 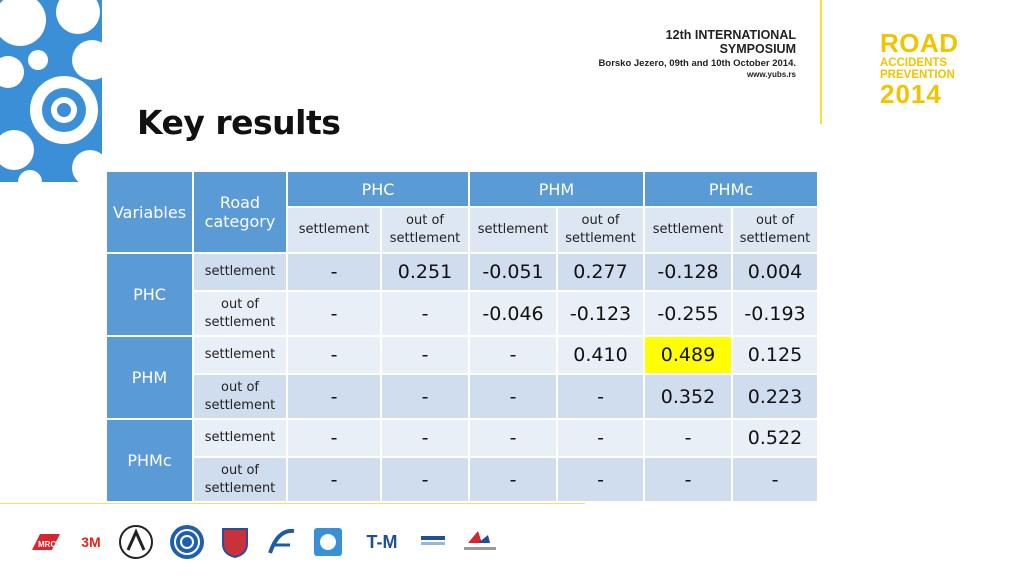 What do you see at coordinates (821, 62) in the screenshot?
I see `header-divider` at bounding box center [821, 62].